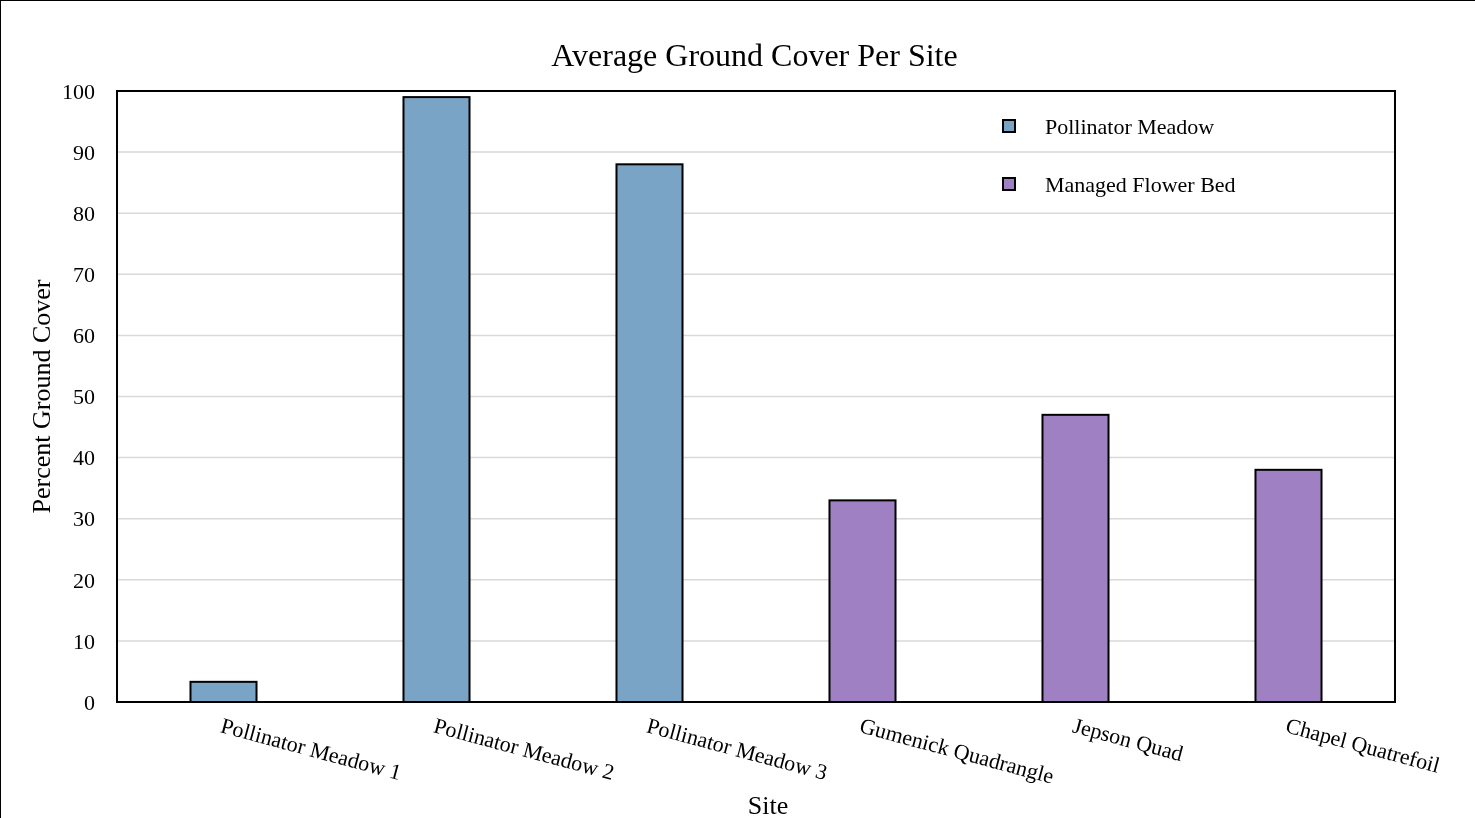 Image resolution: width=1475 pixels, height=818 pixels. Describe the element at coordinates (78, 91) in the screenshot. I see `y-tick-label: 100` at that location.